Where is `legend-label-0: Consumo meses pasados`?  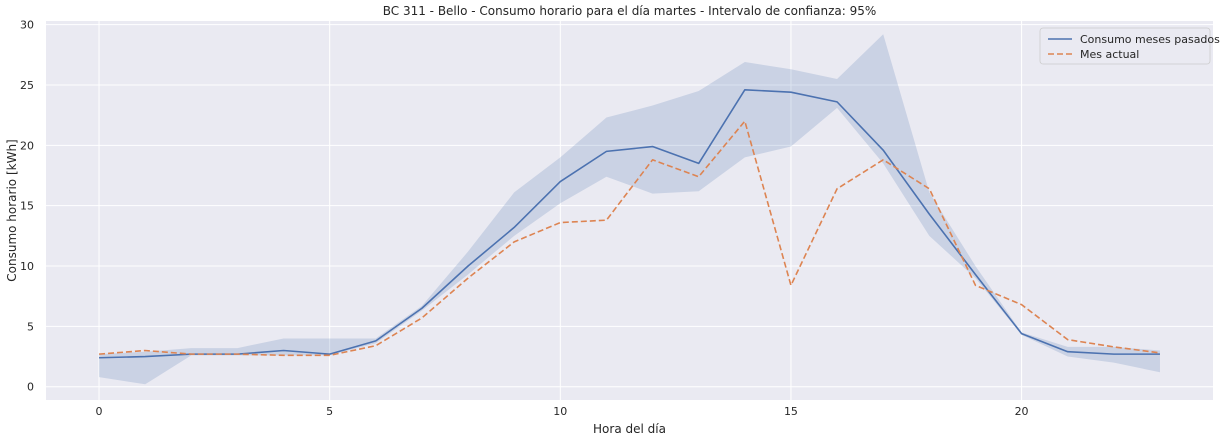
legend-label-0: Consumo meses pasados is located at coordinates (1150, 39).